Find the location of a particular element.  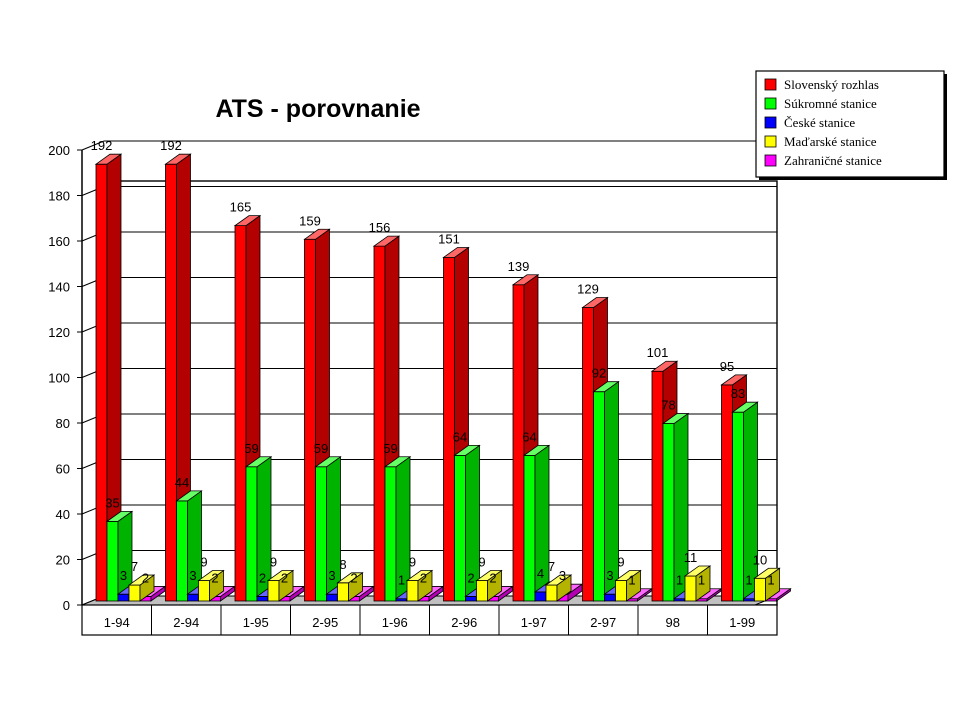

data-label: 101 is located at coordinates (658, 352).